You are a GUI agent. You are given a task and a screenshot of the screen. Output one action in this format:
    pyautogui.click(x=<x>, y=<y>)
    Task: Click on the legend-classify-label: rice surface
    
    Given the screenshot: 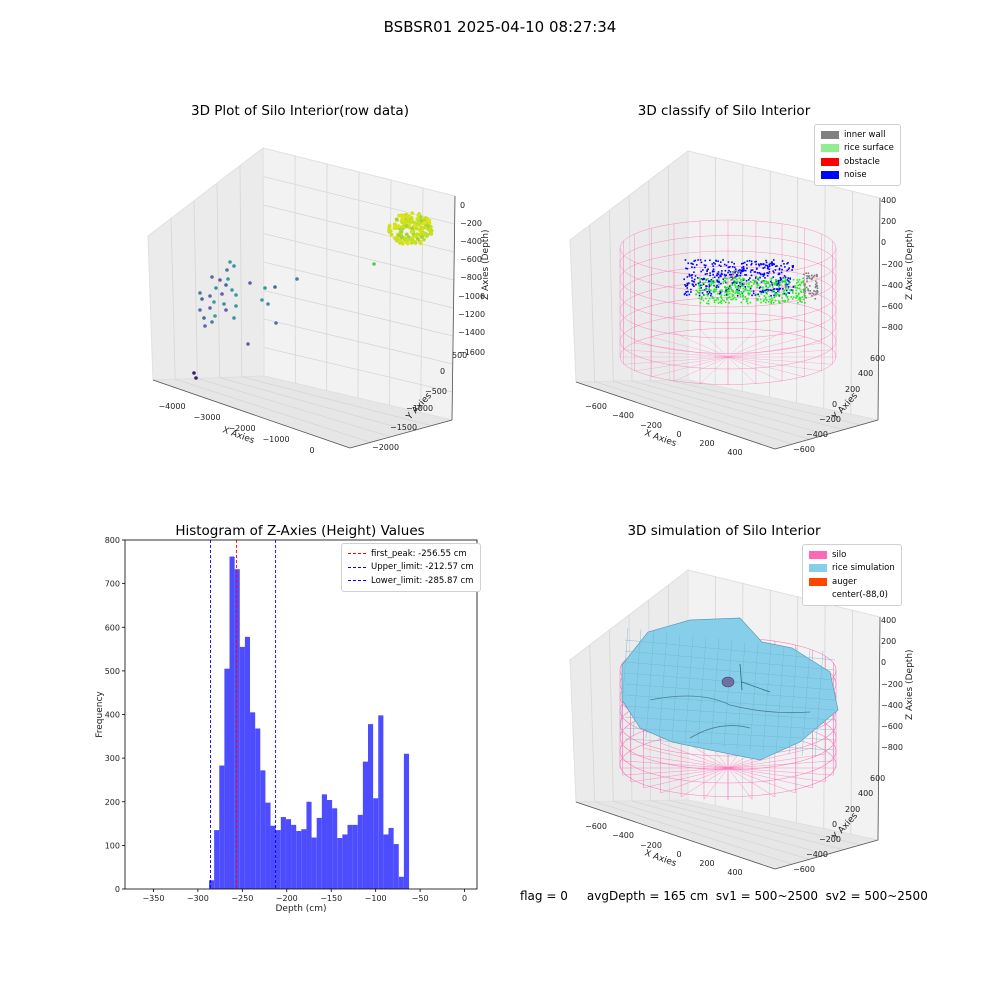 What is the action you would take?
    pyautogui.click(x=869, y=148)
    